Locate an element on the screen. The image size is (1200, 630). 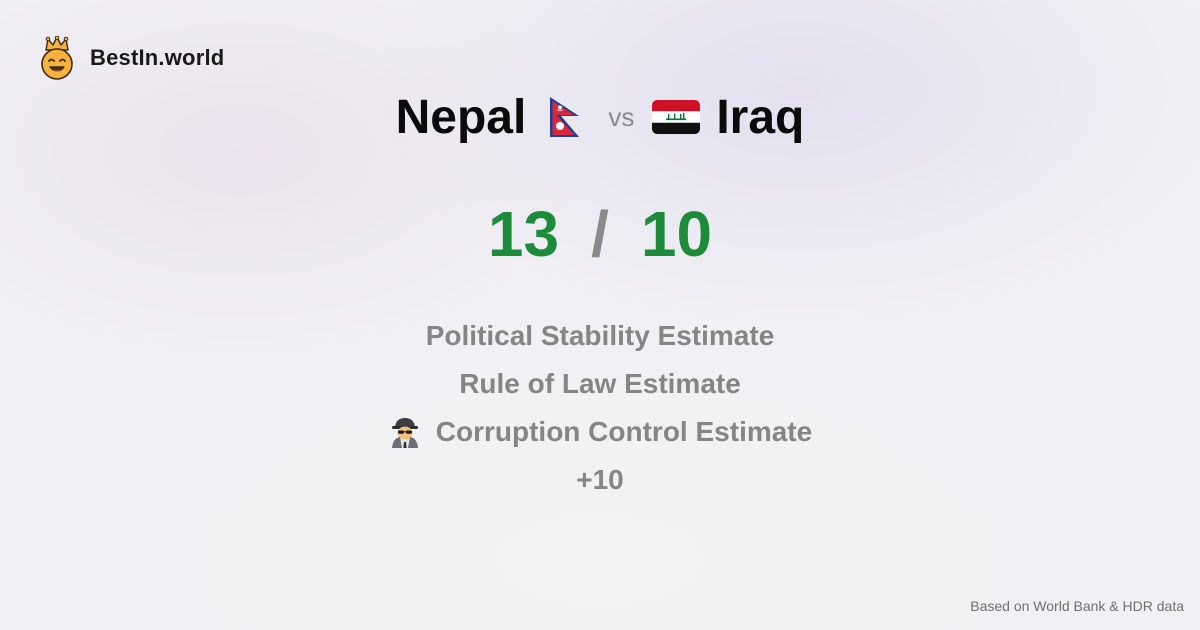
criterion-more-count: +10 is located at coordinates (600, 480).